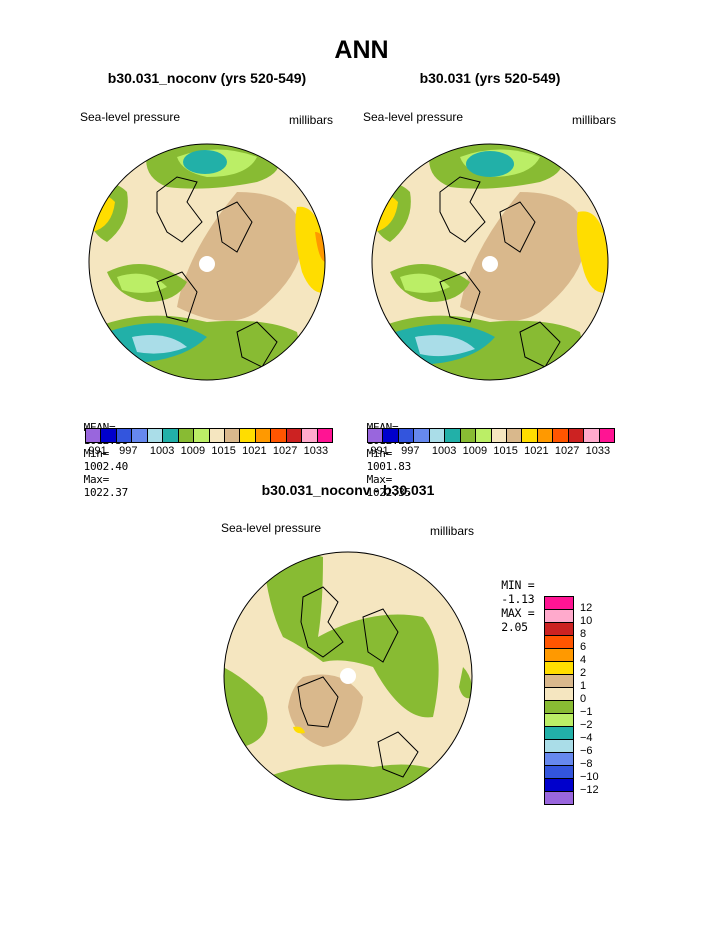 Image resolution: width=723 pixels, height=935 pixels. What do you see at coordinates (589, 777) in the screenshot?
I see `diff-colorbar-label: −10` at bounding box center [589, 777].